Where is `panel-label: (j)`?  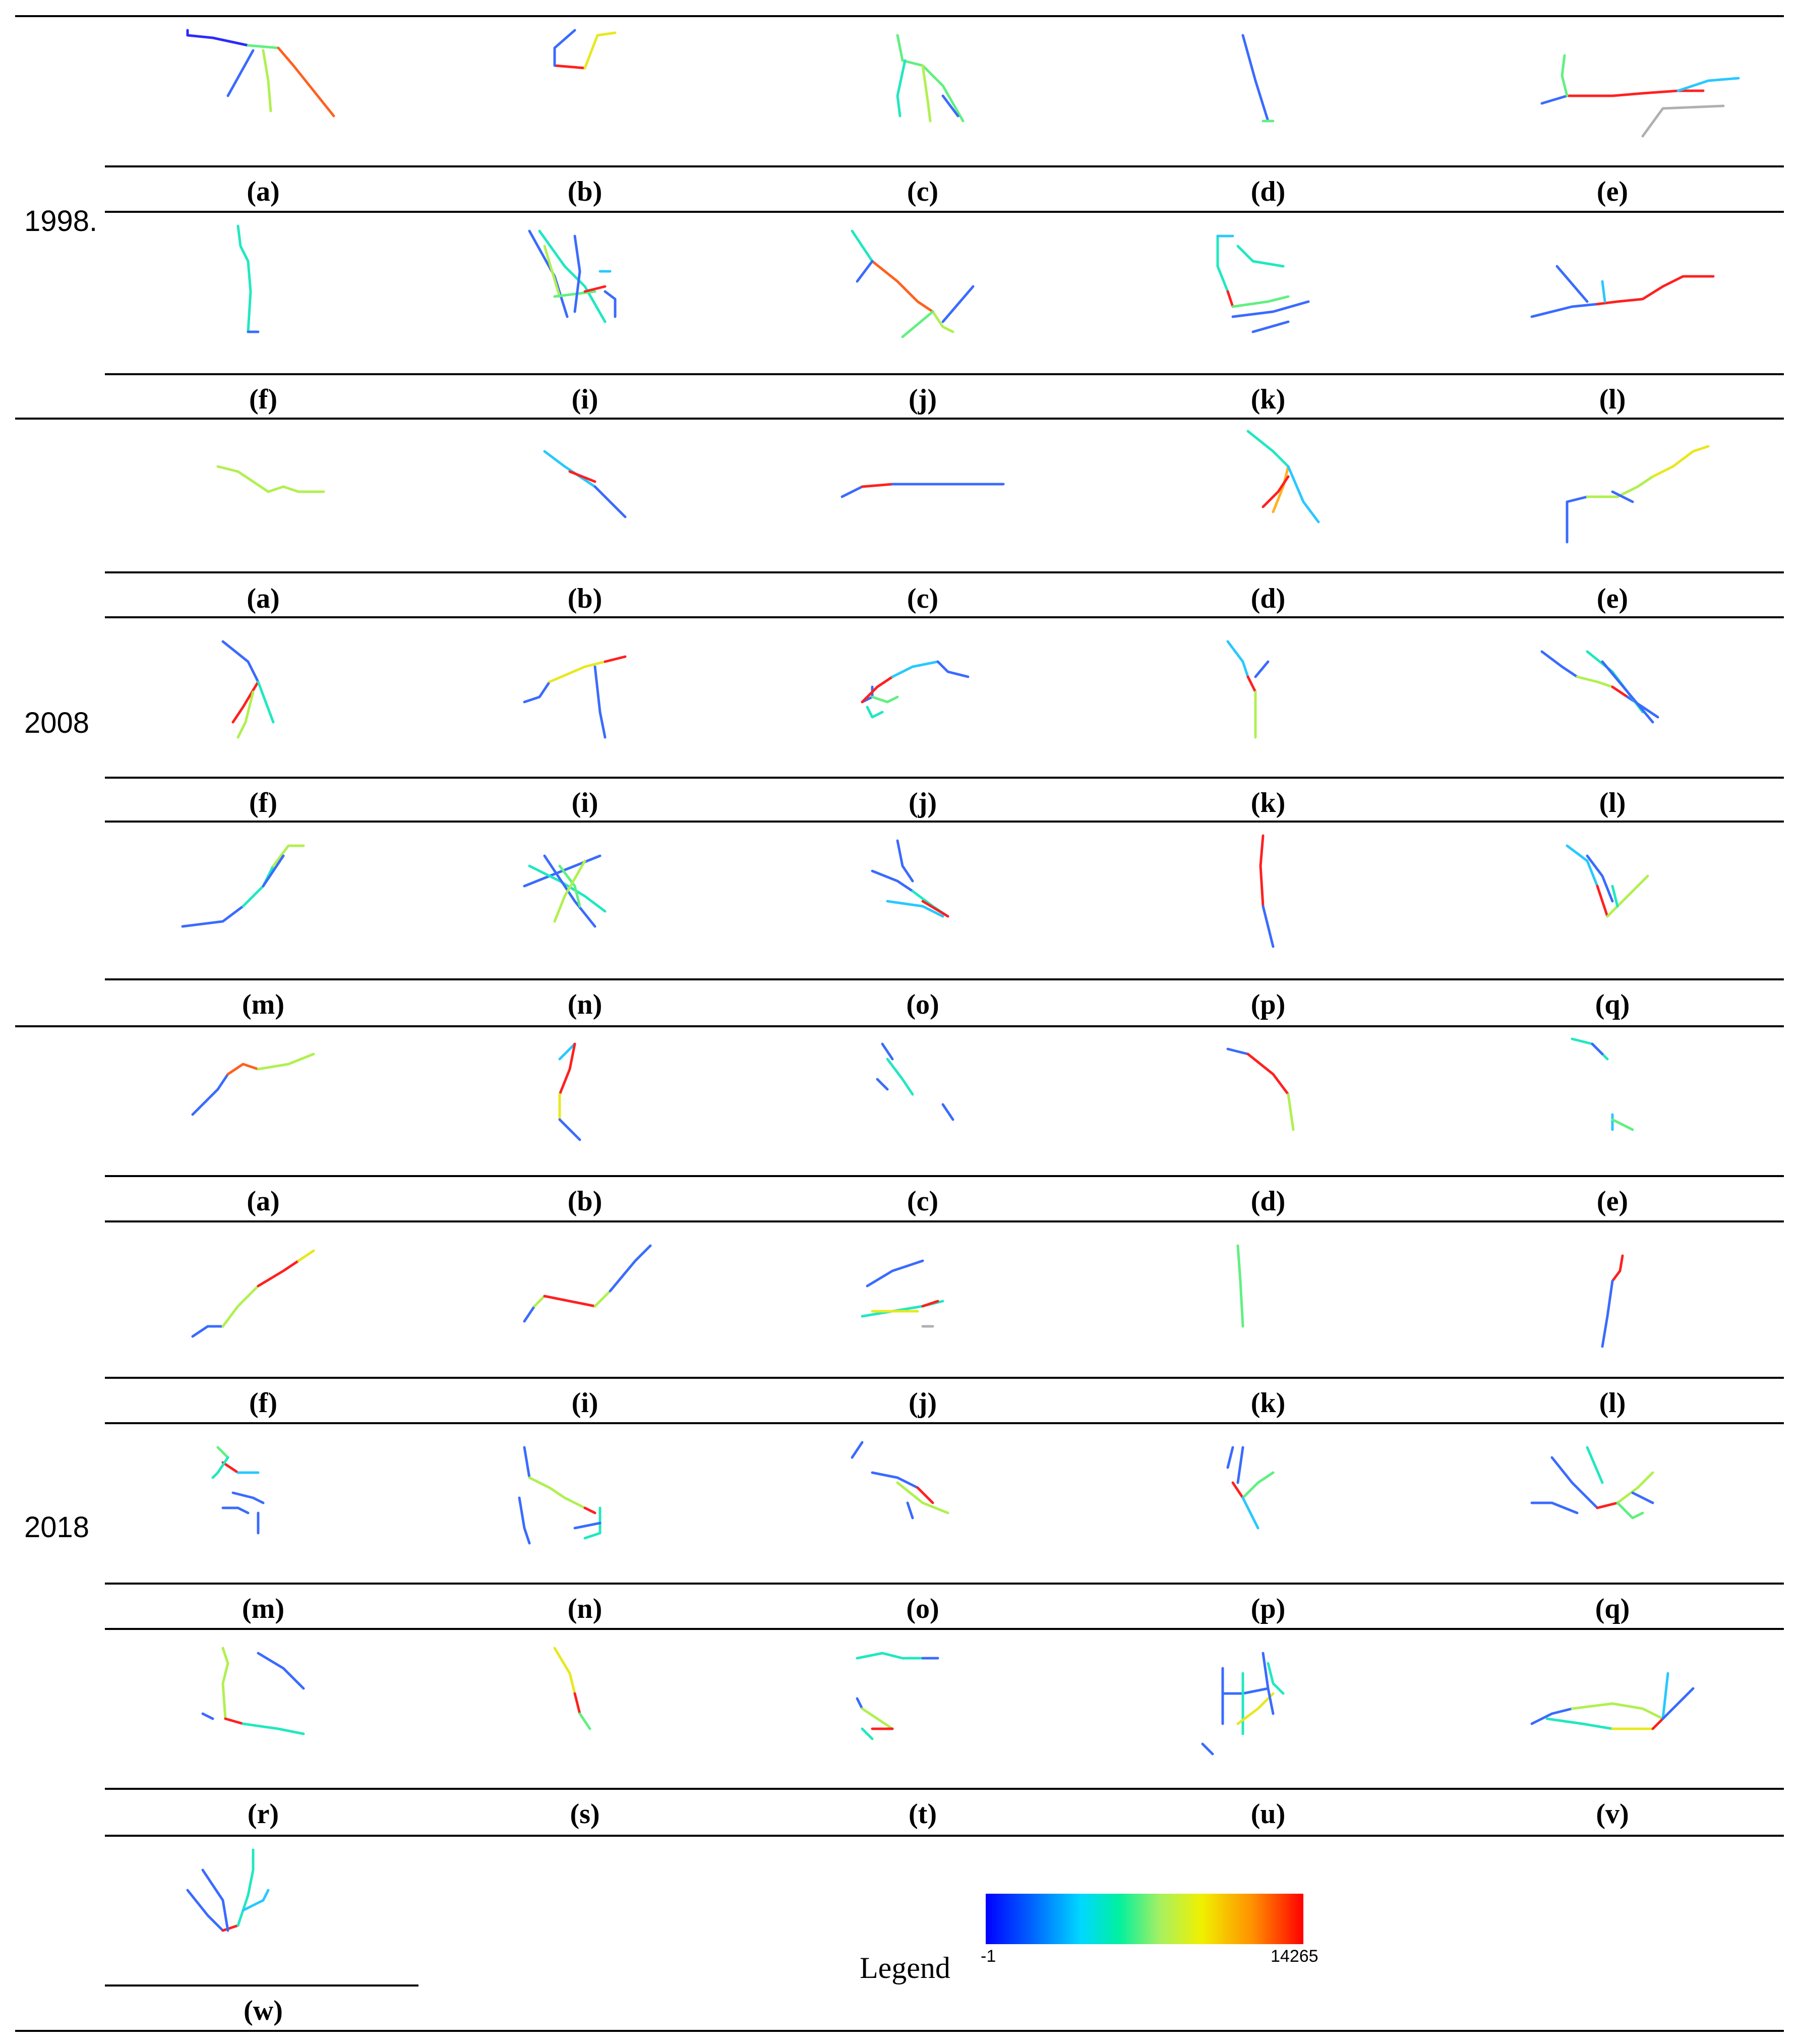
panel-label: (j) is located at coordinates (923, 803).